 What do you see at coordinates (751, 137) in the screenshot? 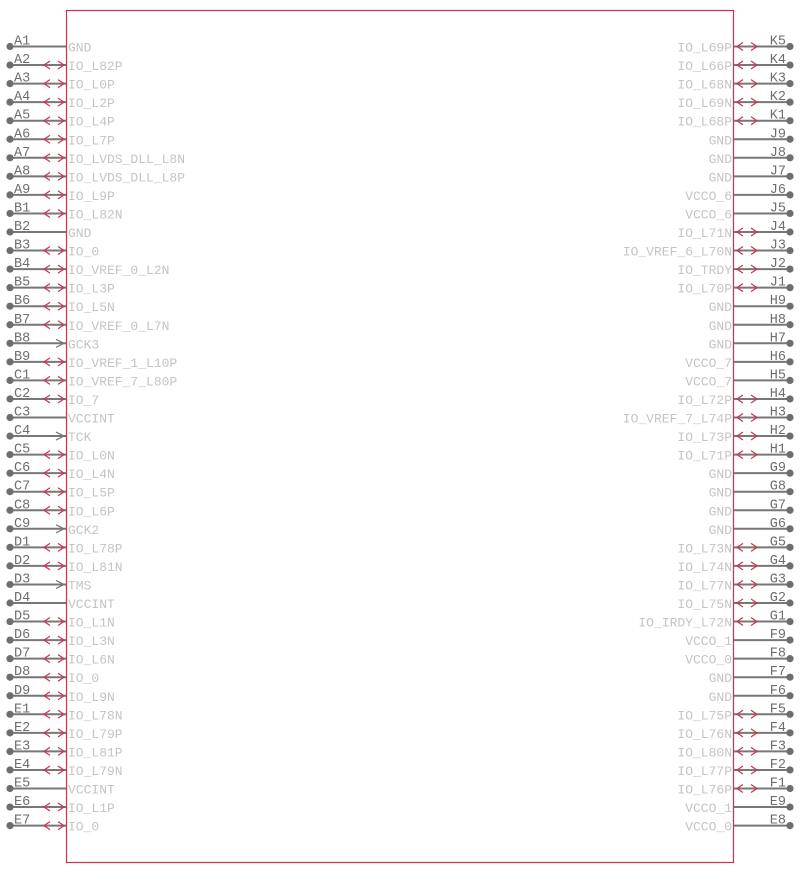
I see `pin-J9: J9 GND` at bounding box center [751, 137].